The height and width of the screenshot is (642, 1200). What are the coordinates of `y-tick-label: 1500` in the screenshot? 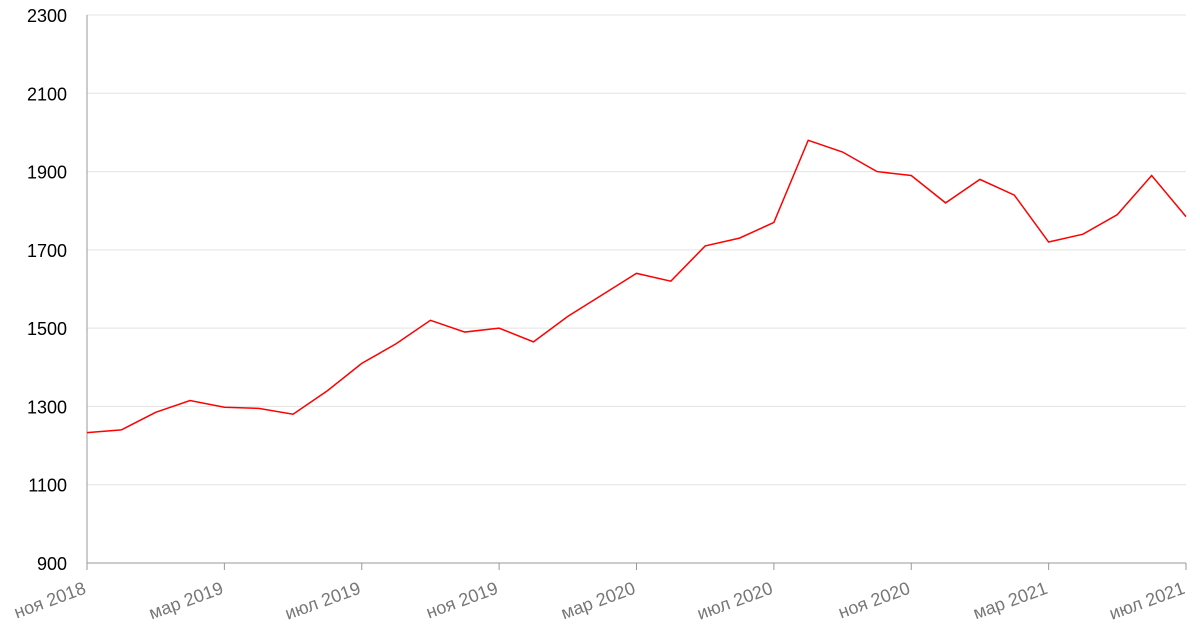 It's located at (47, 329).